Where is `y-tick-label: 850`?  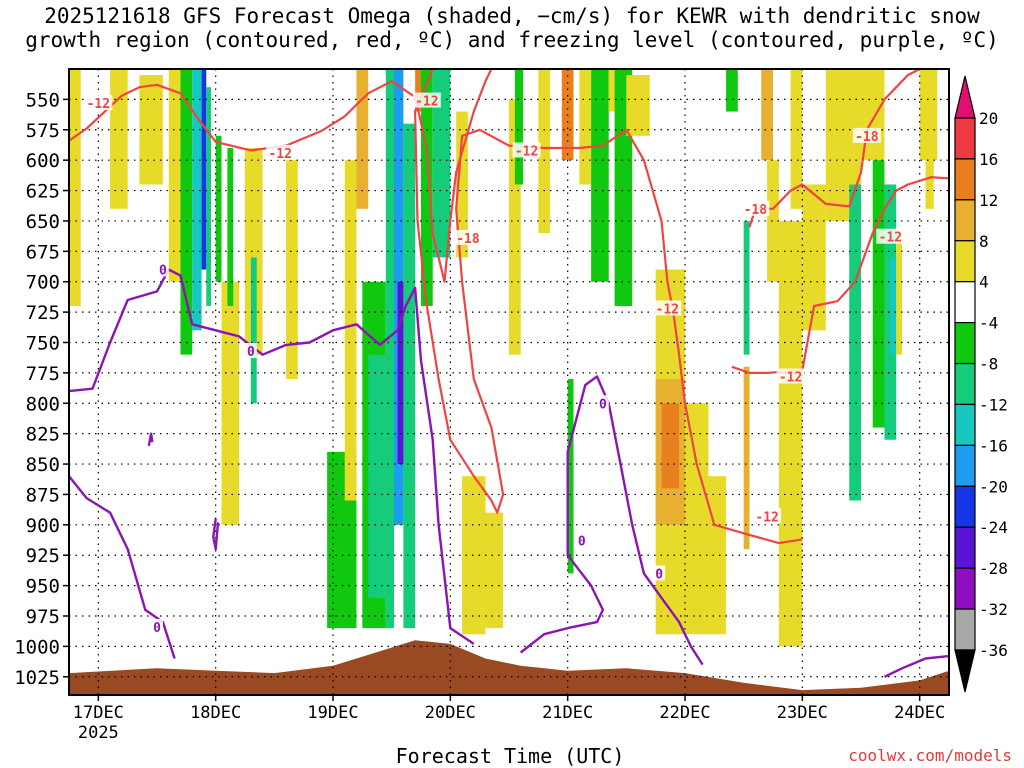 y-tick-label: 850 is located at coordinates (43, 465).